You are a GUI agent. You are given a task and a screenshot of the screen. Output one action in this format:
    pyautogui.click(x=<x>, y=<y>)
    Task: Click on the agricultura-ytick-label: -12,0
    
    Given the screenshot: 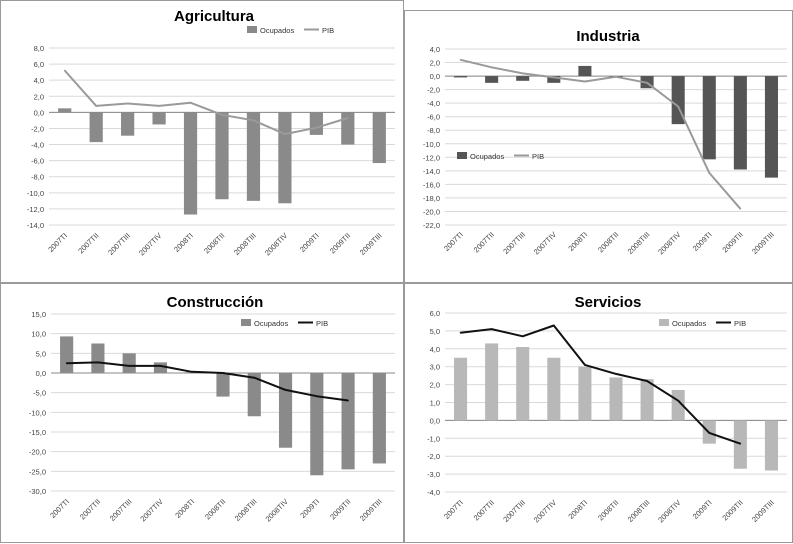 What is the action you would take?
    pyautogui.click(x=35, y=209)
    